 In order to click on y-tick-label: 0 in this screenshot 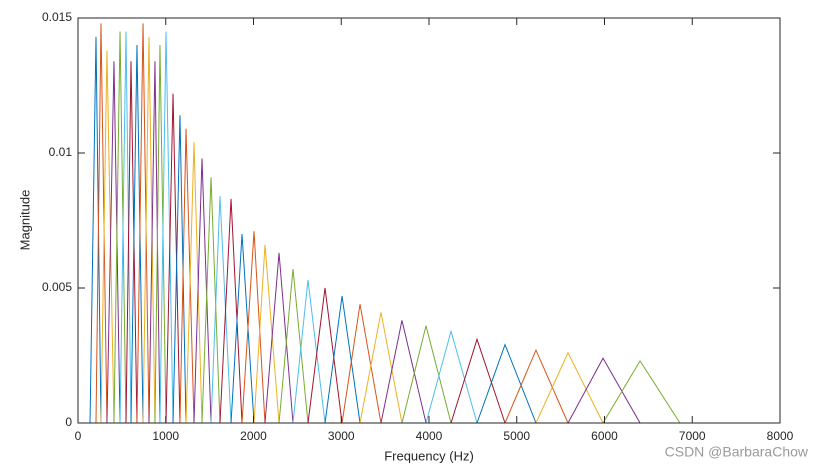, I will do `click(68, 422)`.